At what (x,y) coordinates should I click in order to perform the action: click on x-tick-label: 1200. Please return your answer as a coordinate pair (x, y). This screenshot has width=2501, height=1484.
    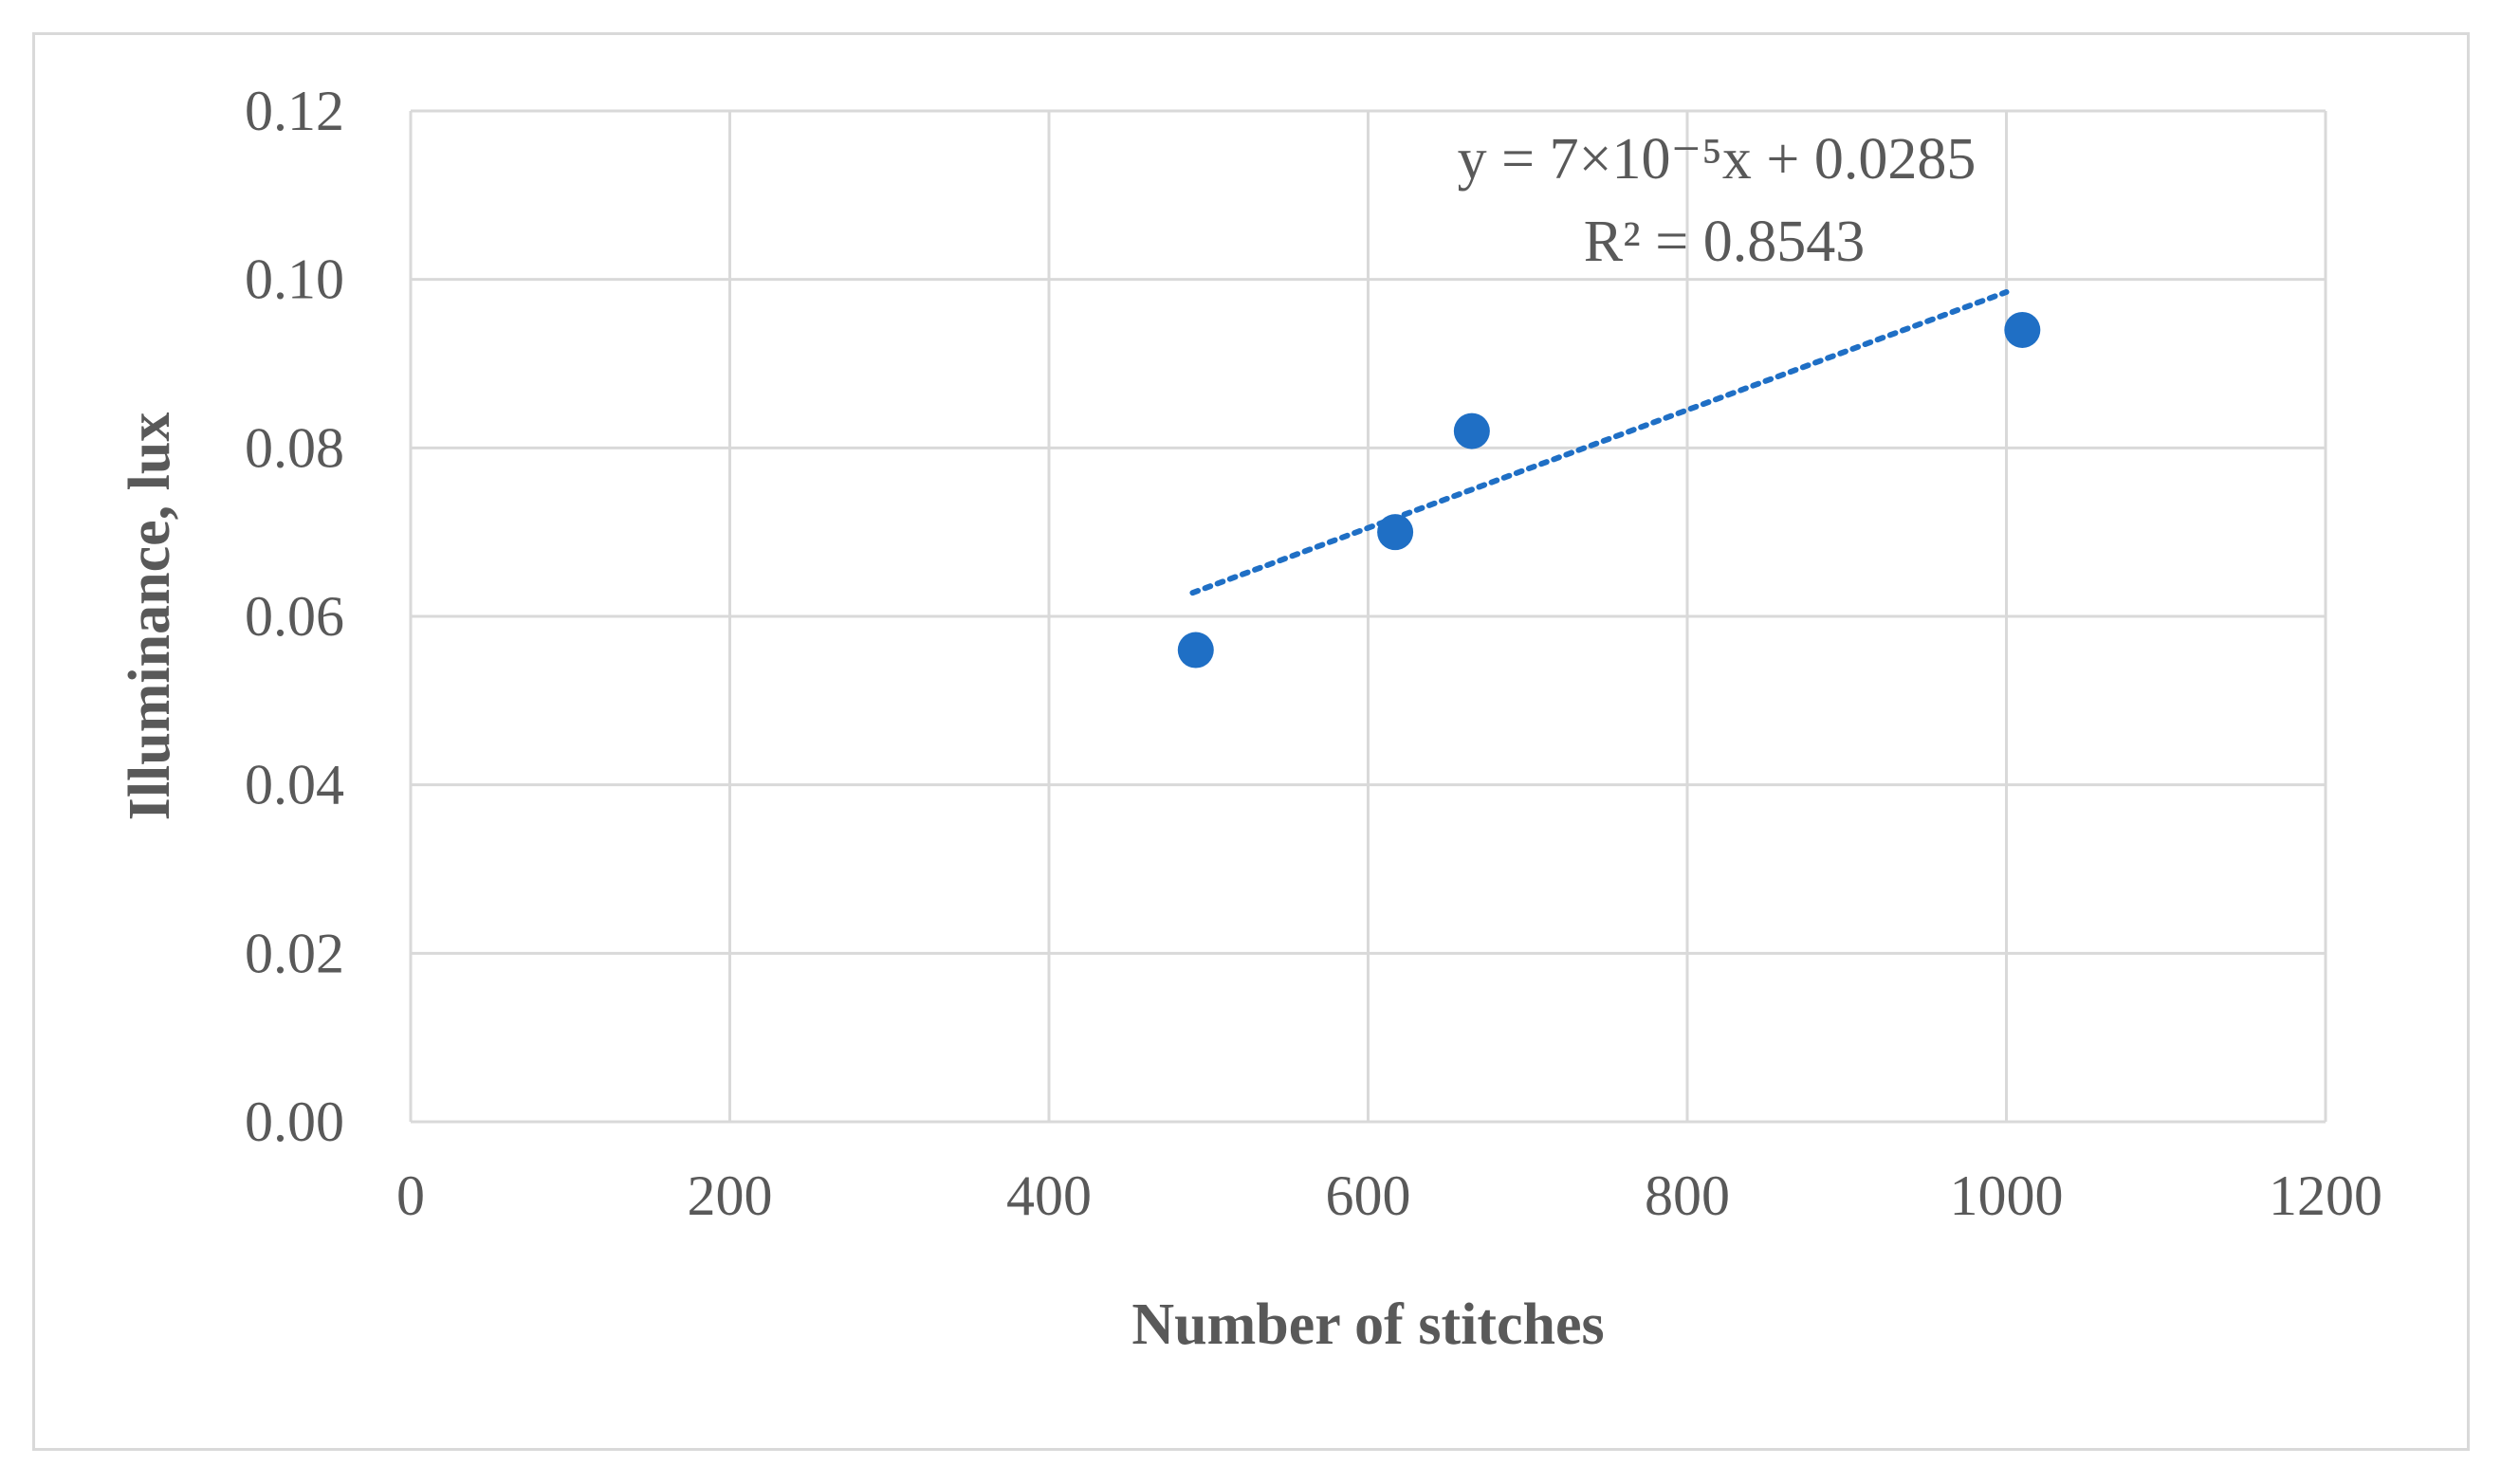
    Looking at the image, I should click on (2325, 1195).